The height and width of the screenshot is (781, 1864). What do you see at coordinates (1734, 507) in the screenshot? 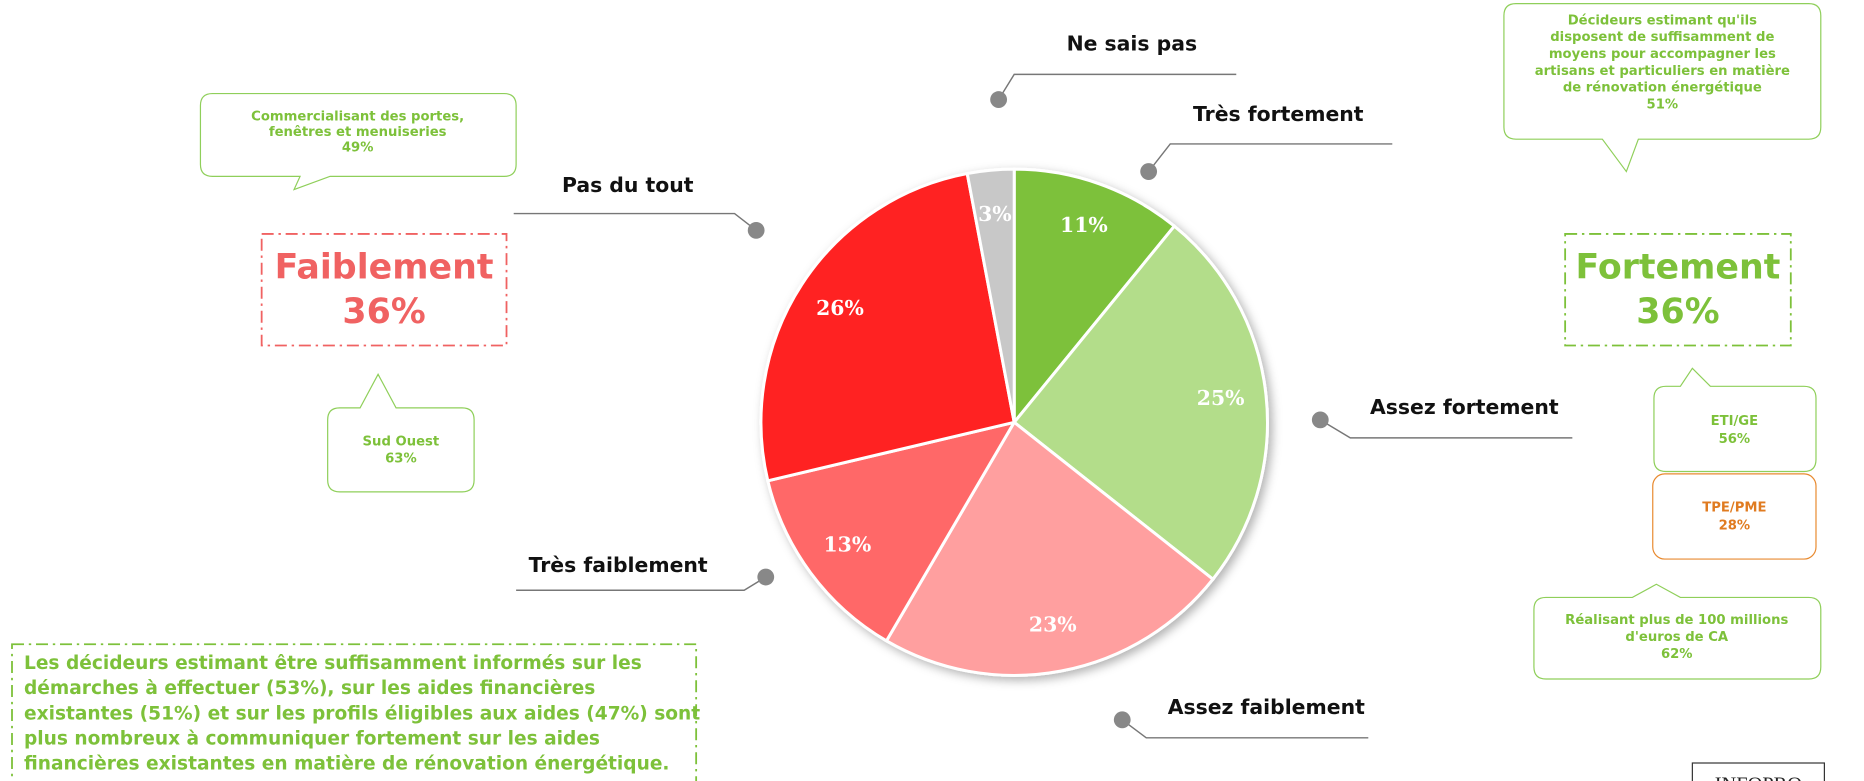
I see `annotation-text: TPE/PME` at bounding box center [1734, 507].